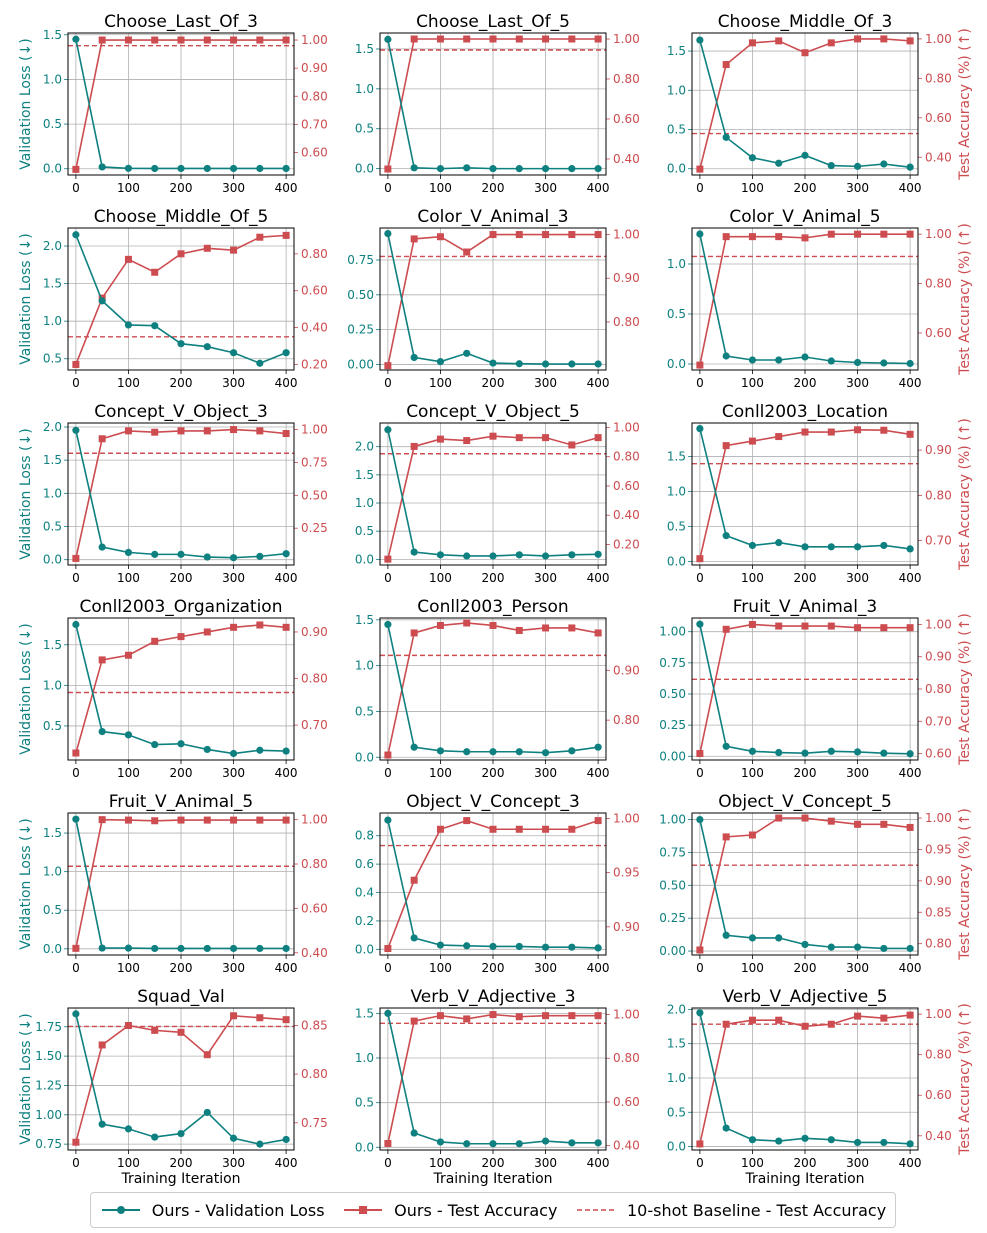 This screenshot has width=987, height=1233. What do you see at coordinates (48, 1056) in the screenshot?
I see `left-tick-label: 1.50` at bounding box center [48, 1056].